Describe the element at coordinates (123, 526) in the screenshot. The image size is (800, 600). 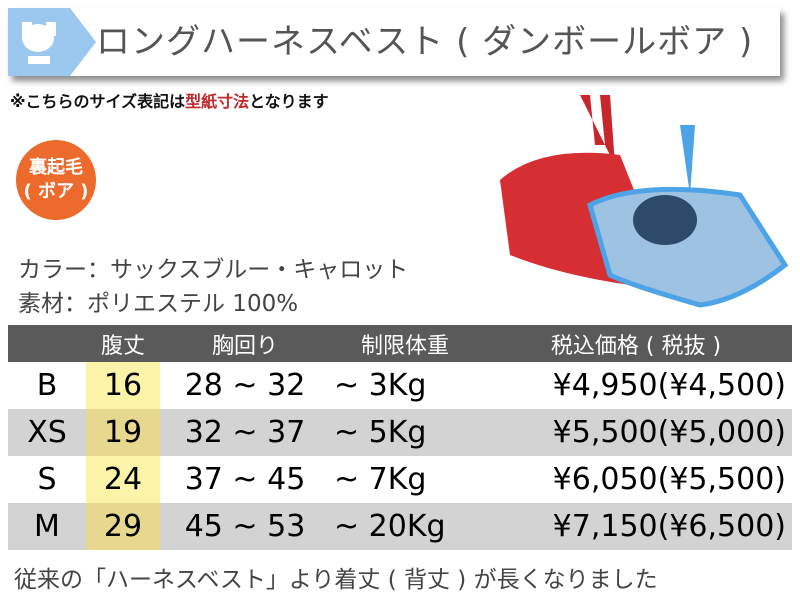
I see `cell-belly: 29` at that location.